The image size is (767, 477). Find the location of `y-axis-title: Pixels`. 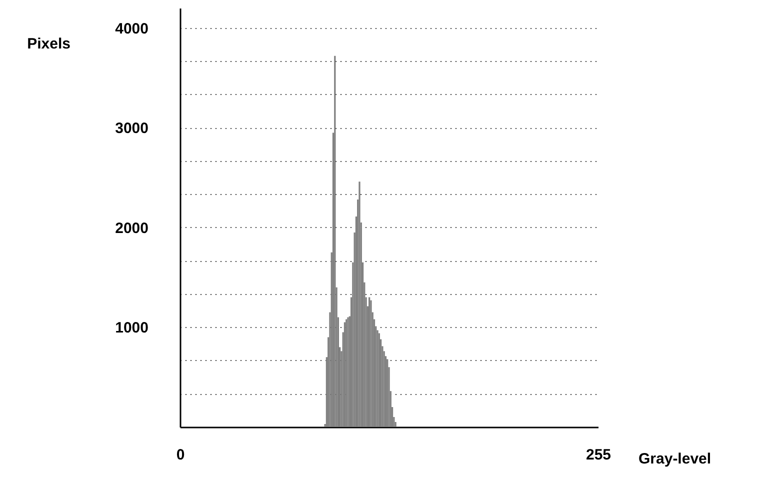

y-axis-title: Pixels is located at coordinates (48, 44).